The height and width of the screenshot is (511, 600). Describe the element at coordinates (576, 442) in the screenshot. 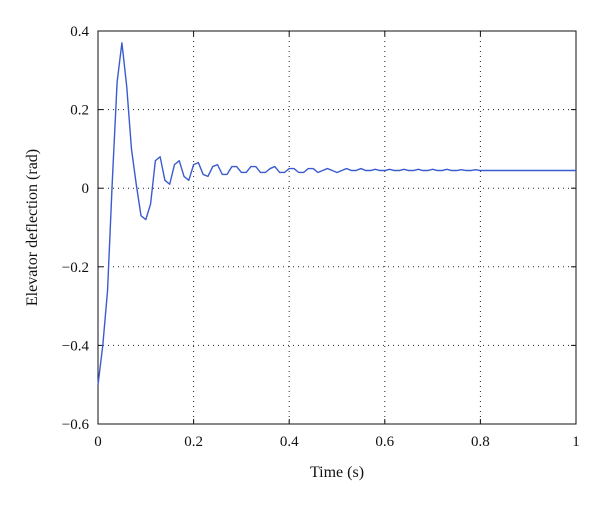

I see `x-tick-label: 1` at that location.